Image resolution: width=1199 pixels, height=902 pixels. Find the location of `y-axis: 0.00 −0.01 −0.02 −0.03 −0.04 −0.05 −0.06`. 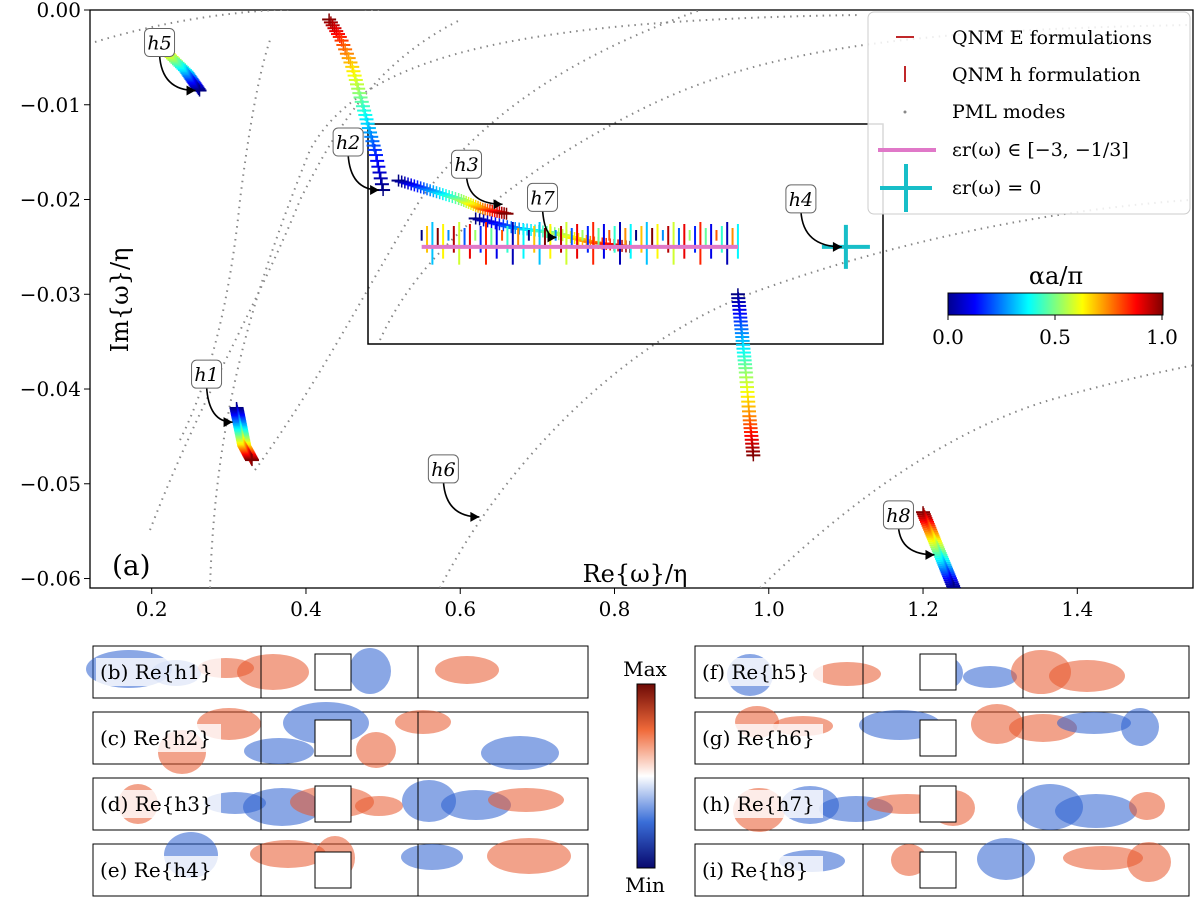

y-axis: 0.00 −0.01 −0.02 −0.03 −0.04 −0.05 −0.06 is located at coordinates (55, 295).